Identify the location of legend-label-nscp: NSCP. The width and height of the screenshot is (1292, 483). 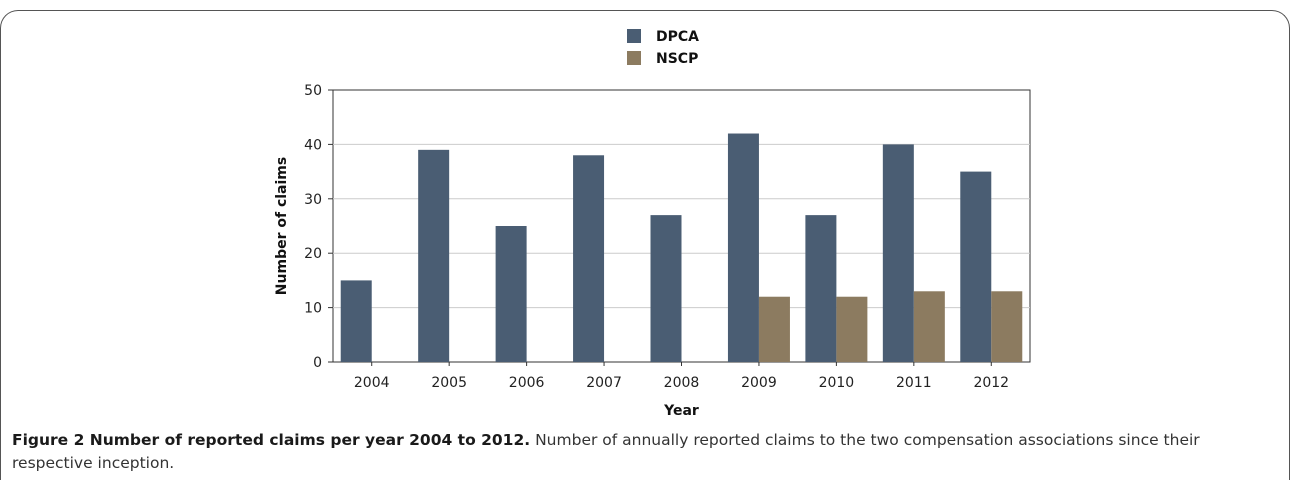
(677, 59).